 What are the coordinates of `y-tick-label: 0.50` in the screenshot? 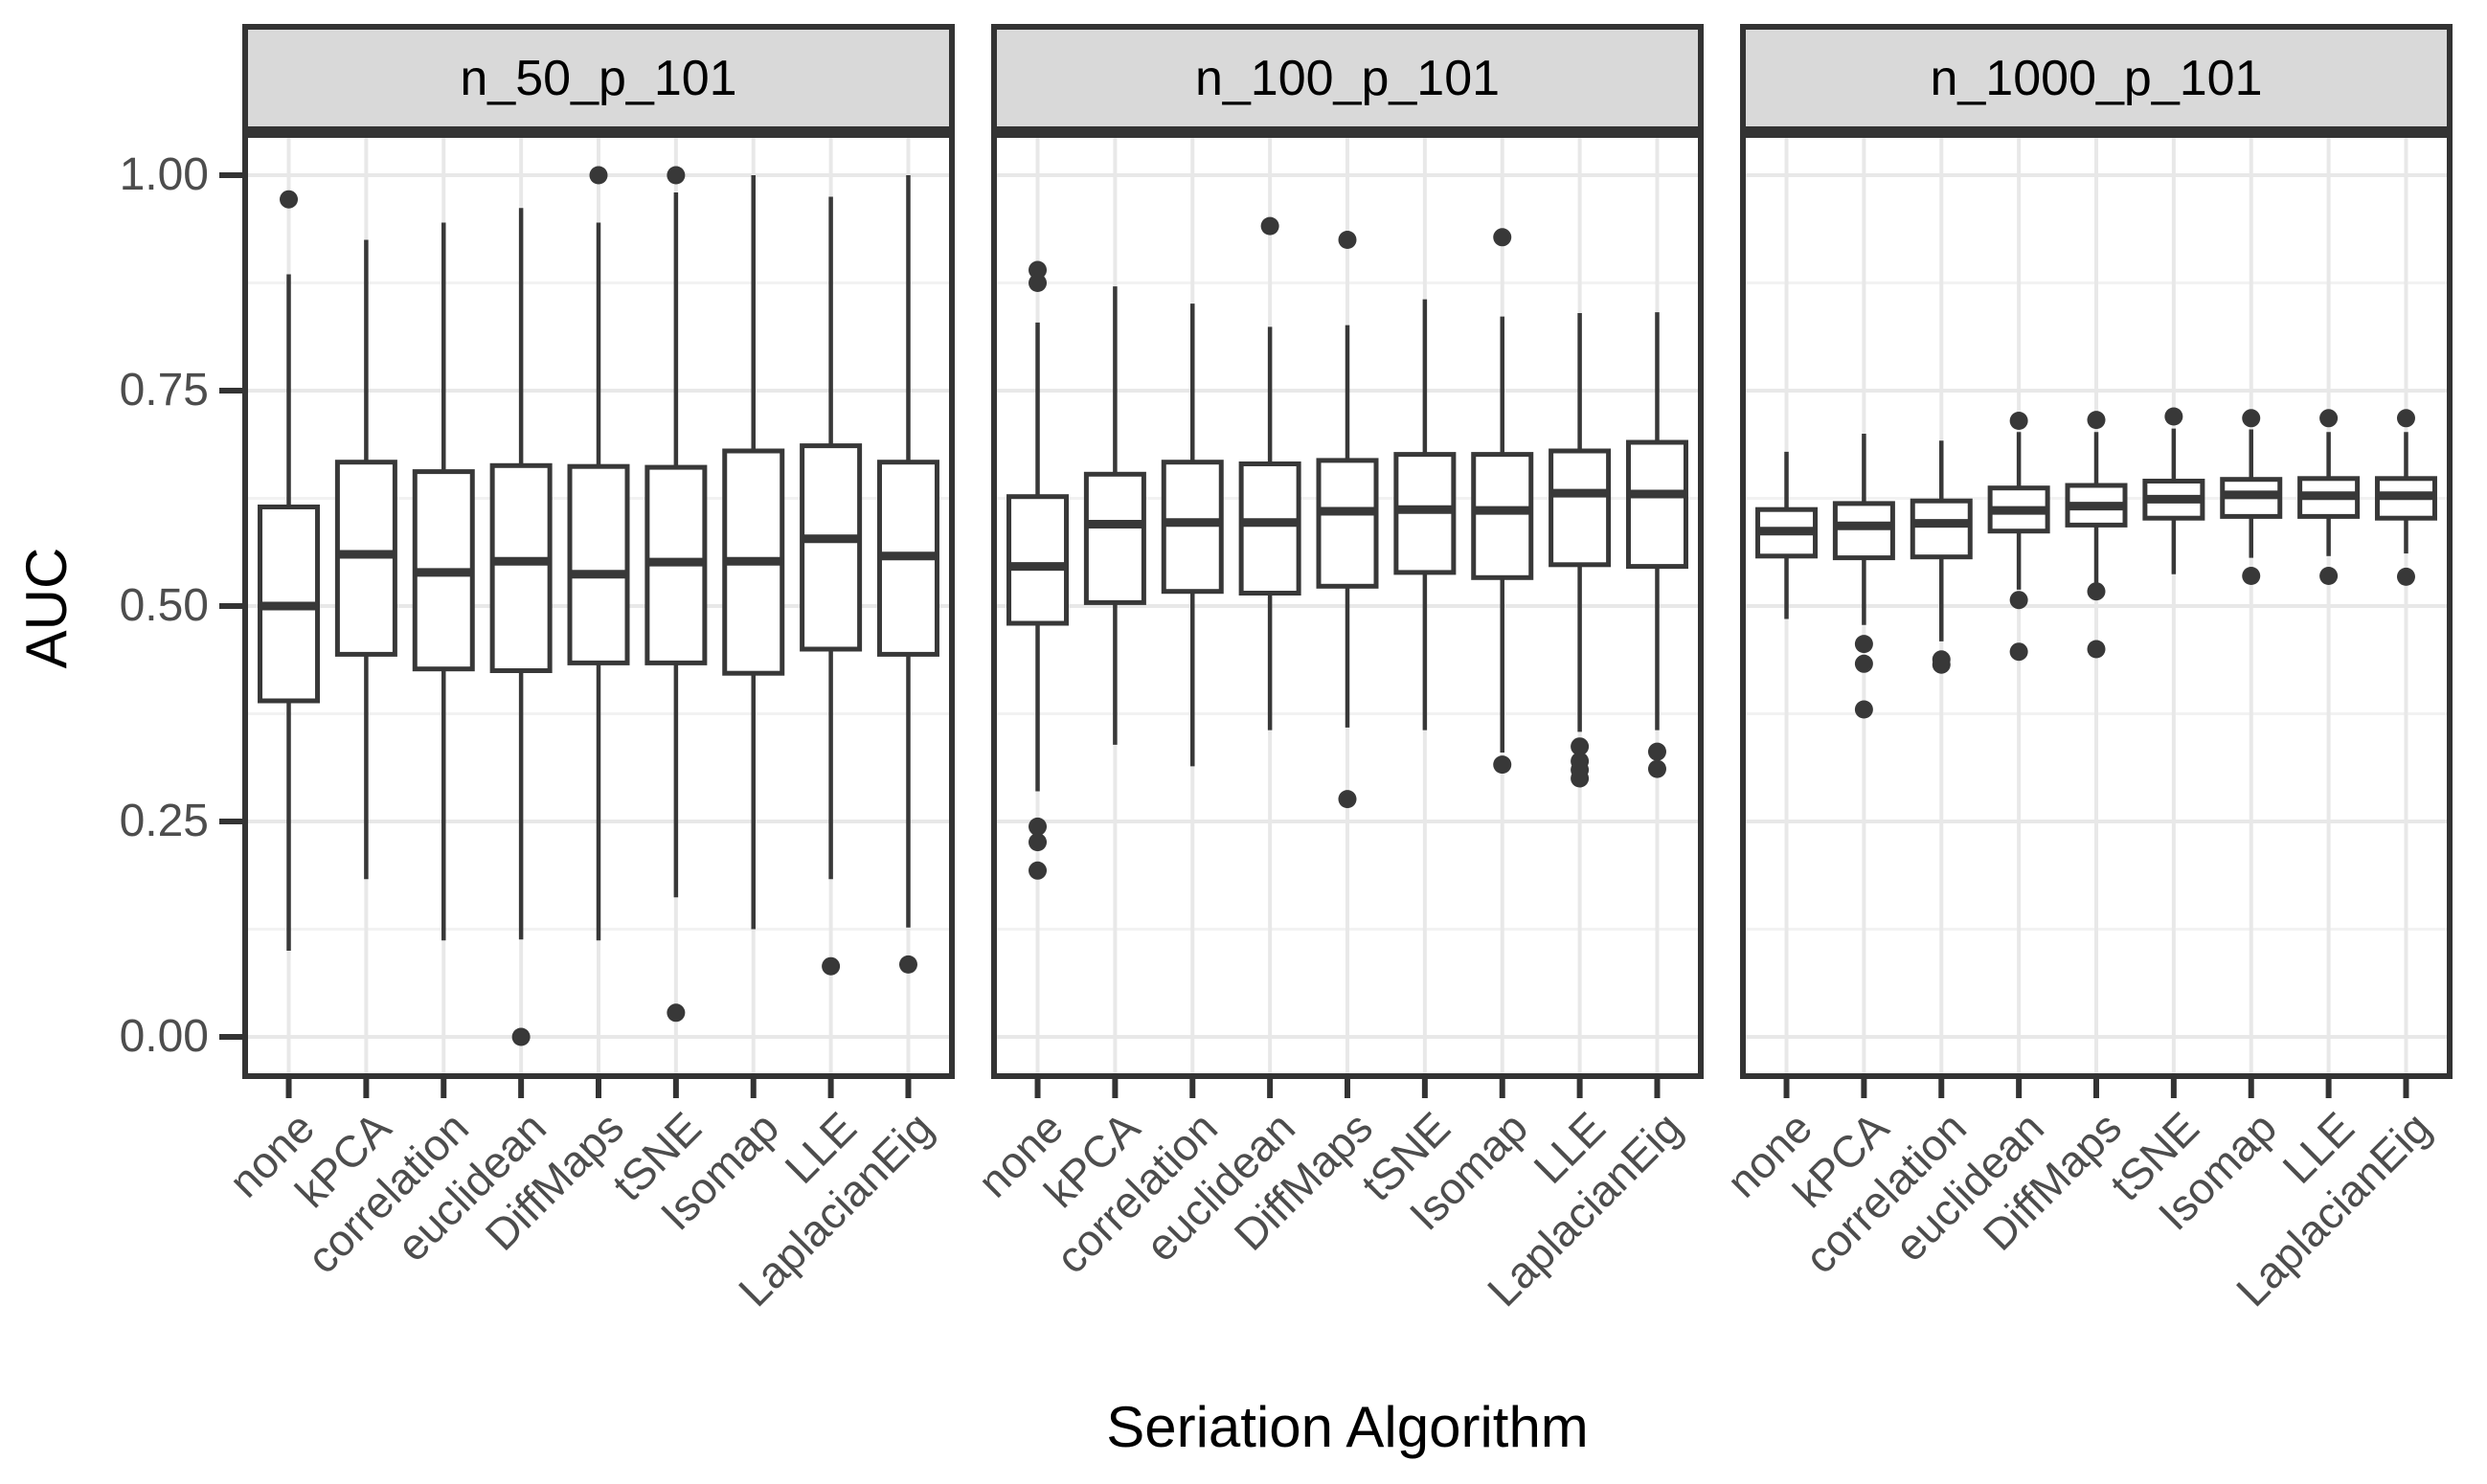 It's located at (164, 605).